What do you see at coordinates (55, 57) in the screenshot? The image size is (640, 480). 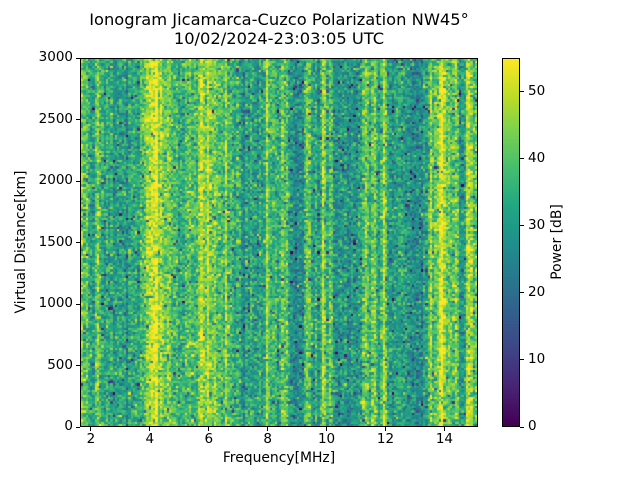 I see `y-tick-label: 3000` at bounding box center [55, 57].